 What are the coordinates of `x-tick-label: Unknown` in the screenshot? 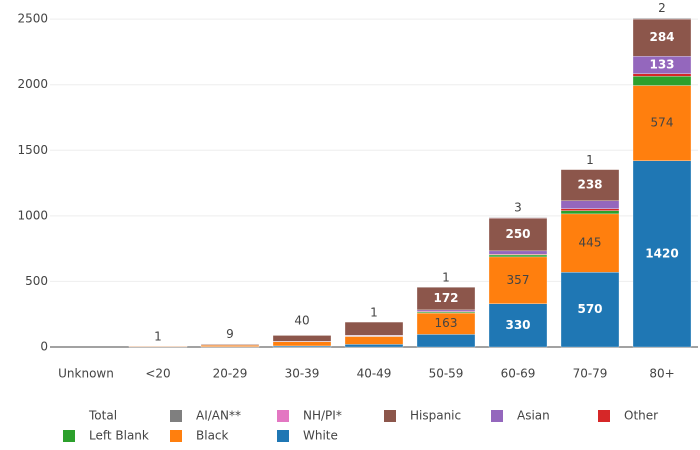 It's located at (86, 374).